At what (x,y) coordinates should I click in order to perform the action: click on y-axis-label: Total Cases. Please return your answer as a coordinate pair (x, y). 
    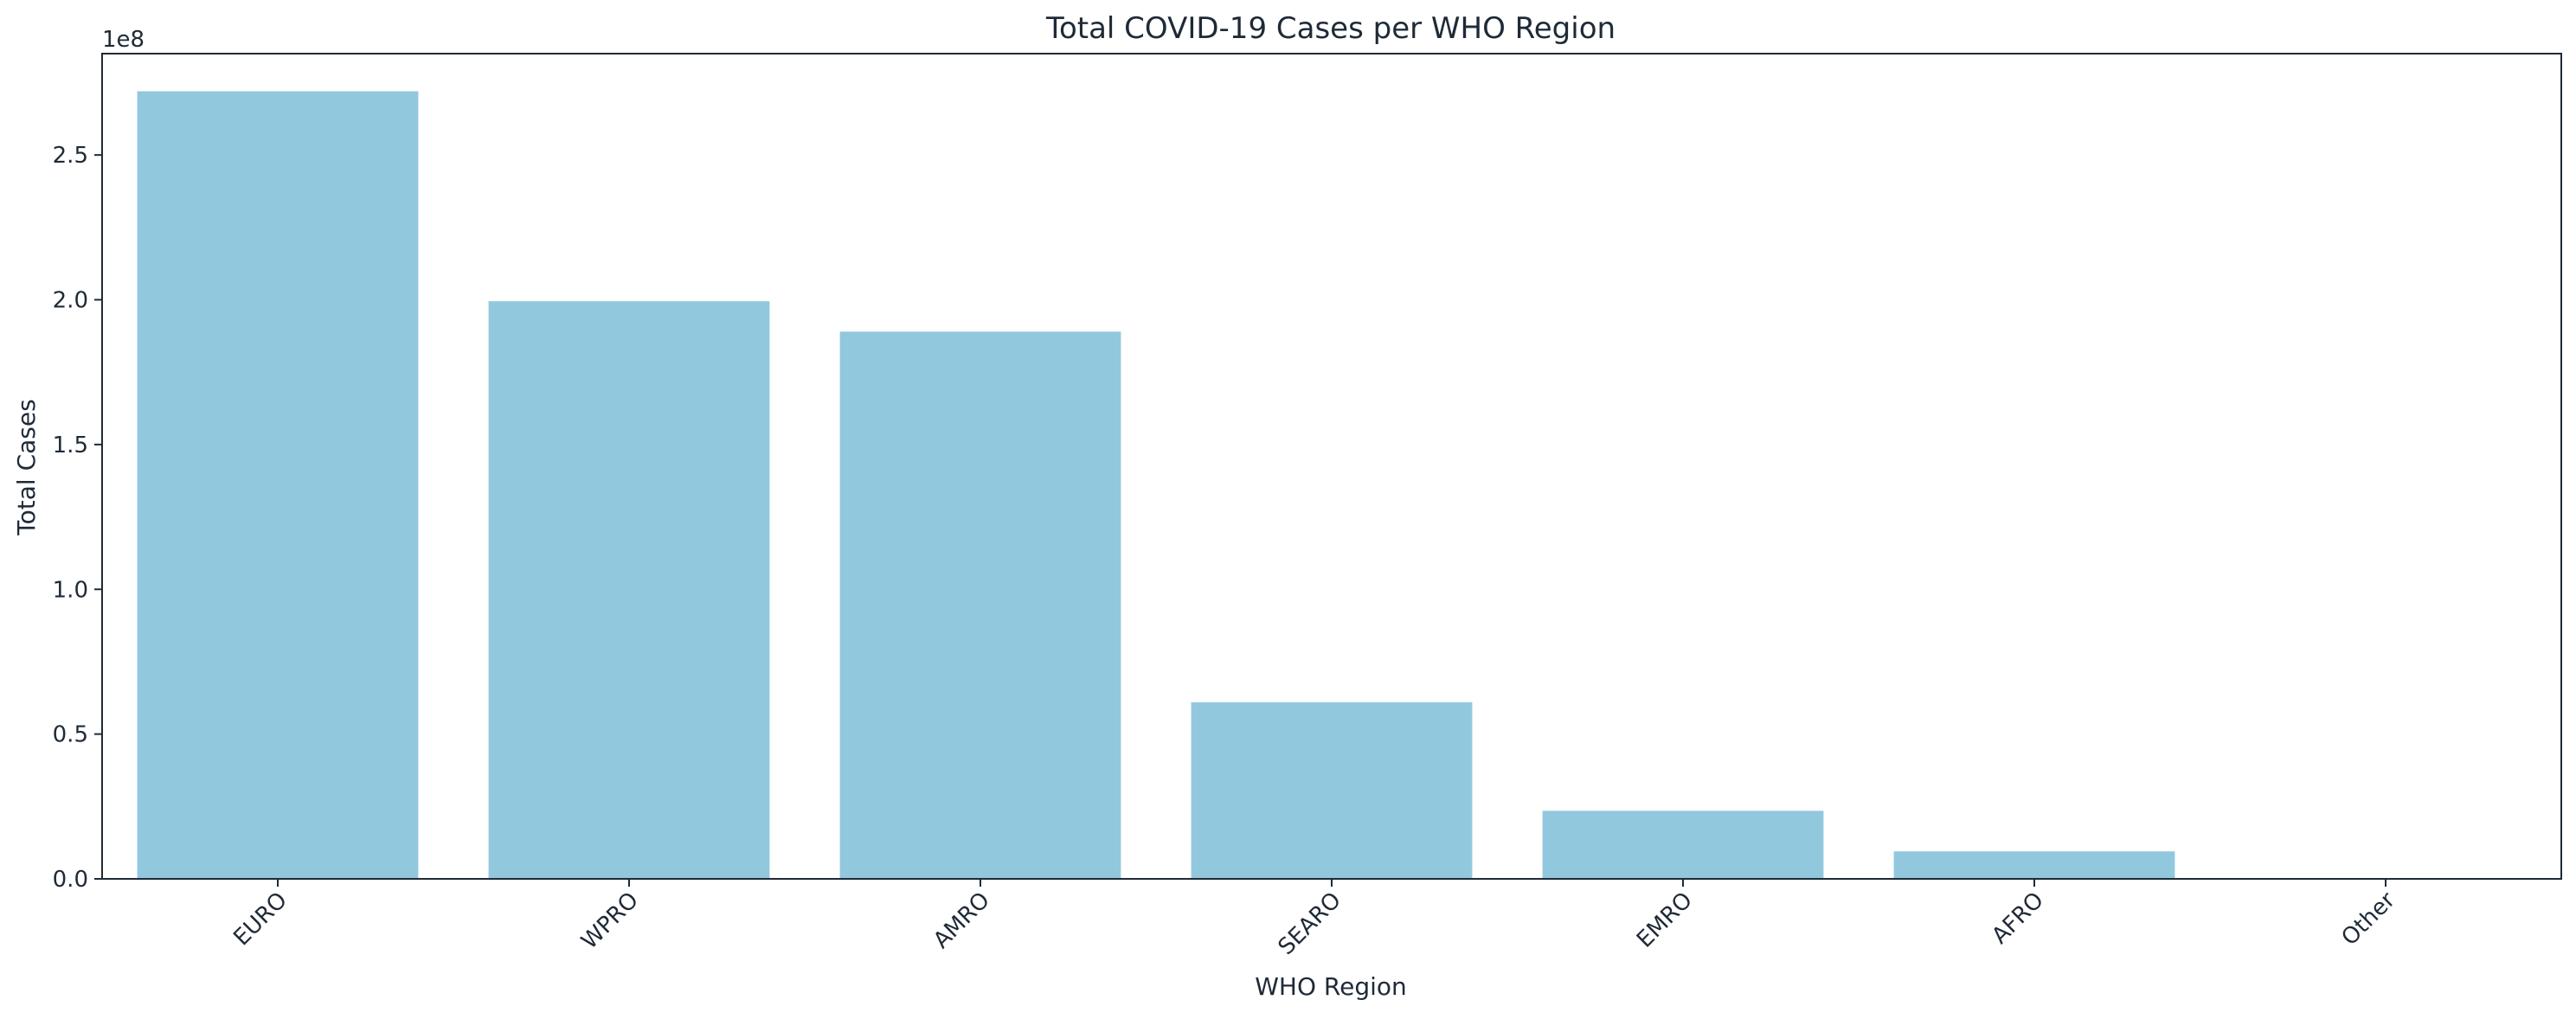
    Looking at the image, I should click on (27, 467).